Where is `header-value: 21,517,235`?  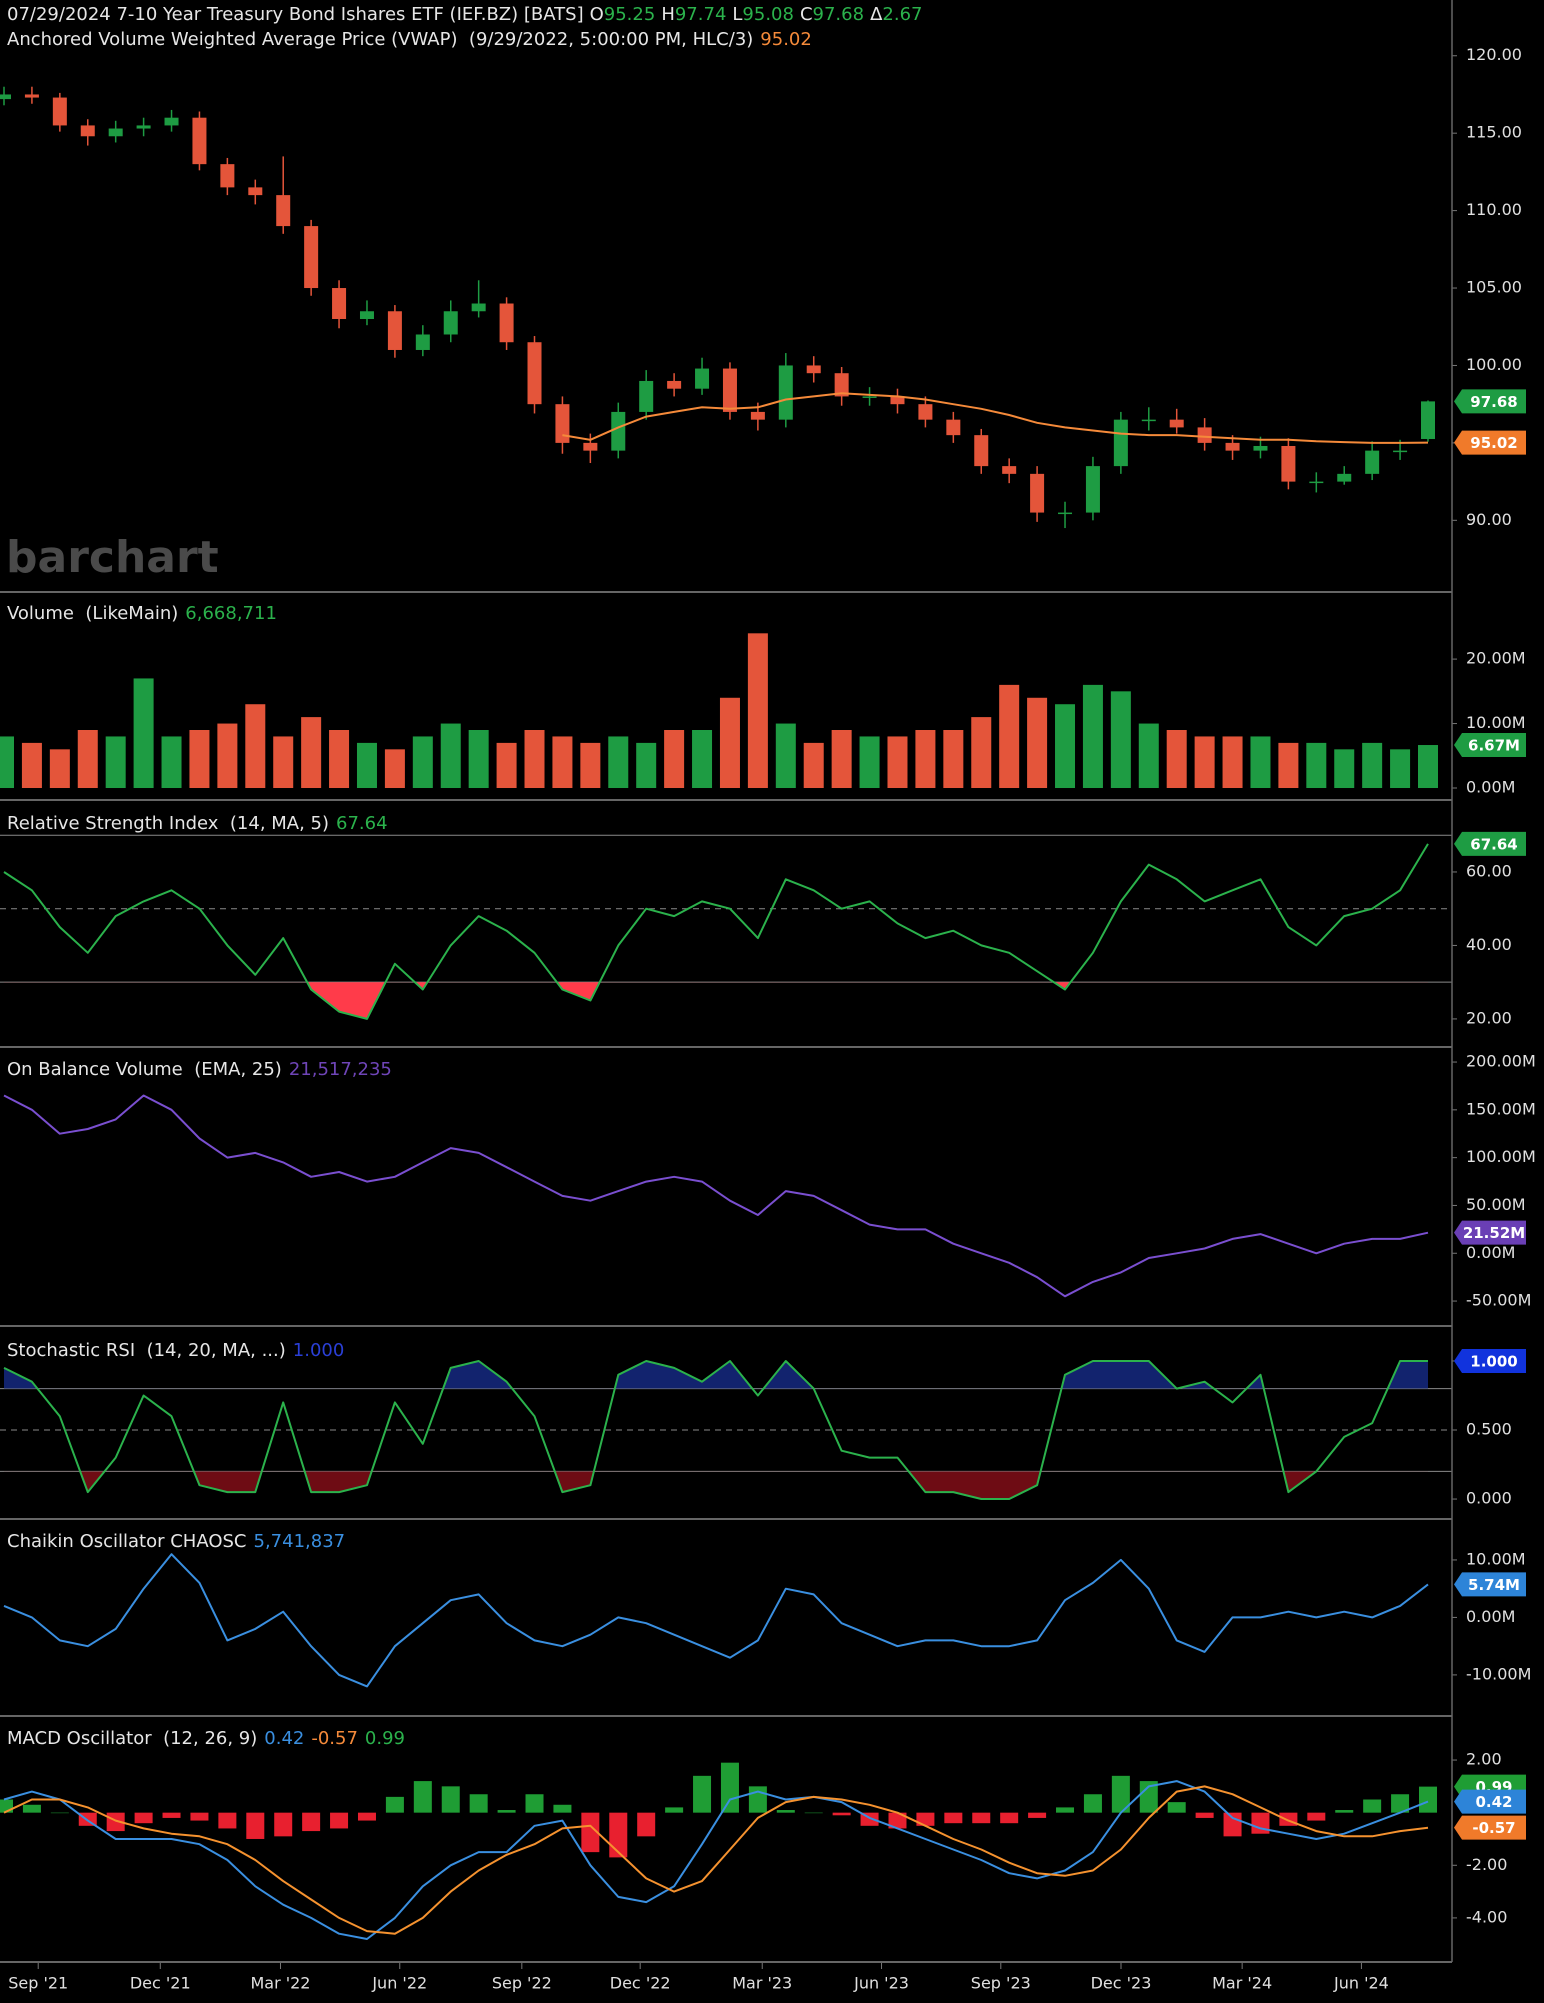
header-value: 21,517,235 is located at coordinates (340, 1069).